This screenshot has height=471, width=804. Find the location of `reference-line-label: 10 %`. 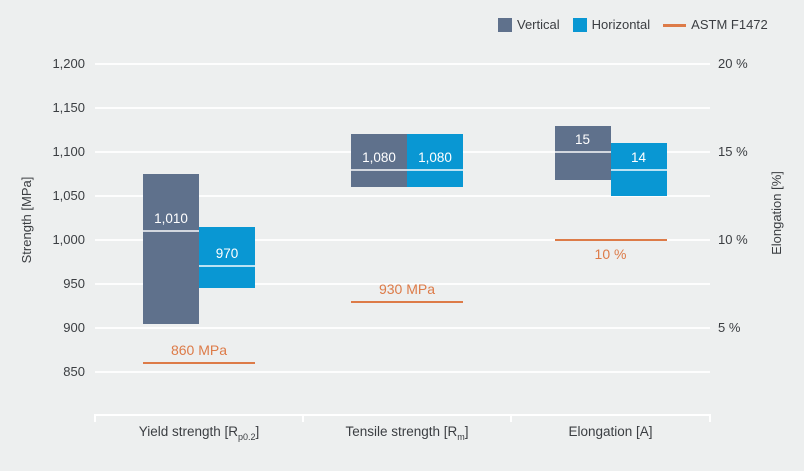

reference-line-label: 10 % is located at coordinates (610, 254).